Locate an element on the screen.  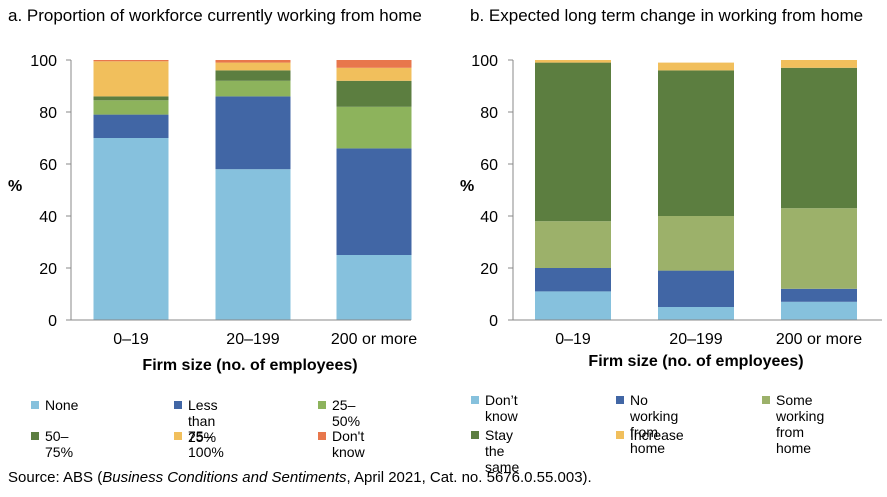
y-axis-label-p0: % is located at coordinates (15, 186).